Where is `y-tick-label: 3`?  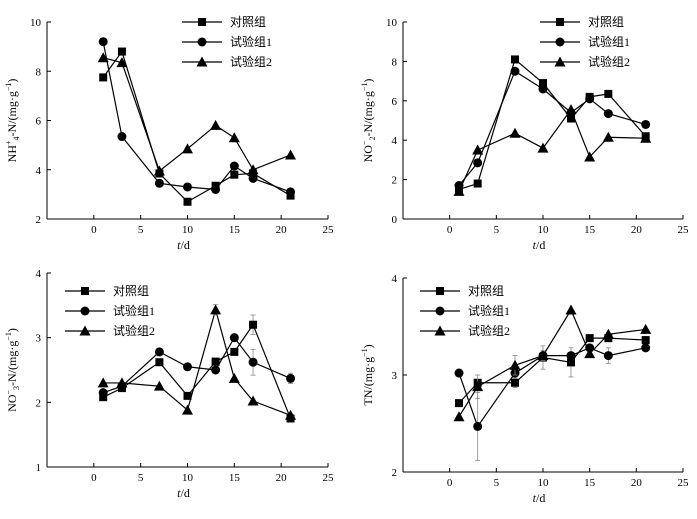 y-tick-label: 3 is located at coordinates (395, 376).